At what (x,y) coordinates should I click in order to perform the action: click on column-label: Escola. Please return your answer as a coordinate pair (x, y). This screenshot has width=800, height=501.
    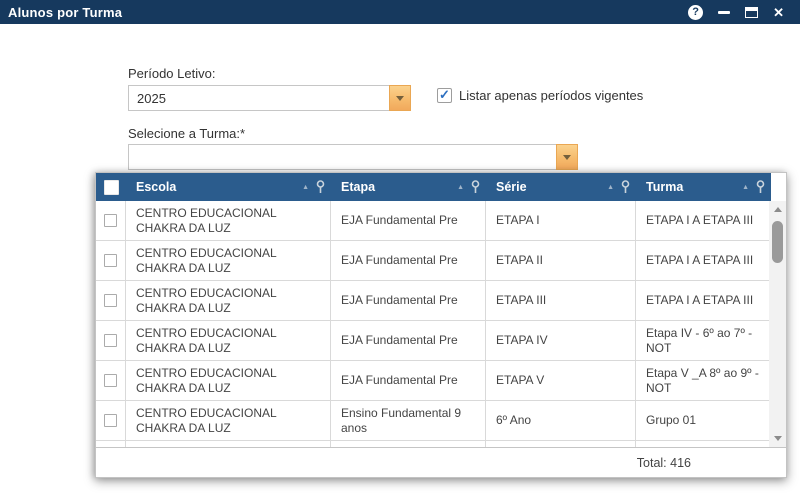
    Looking at the image, I should click on (156, 187).